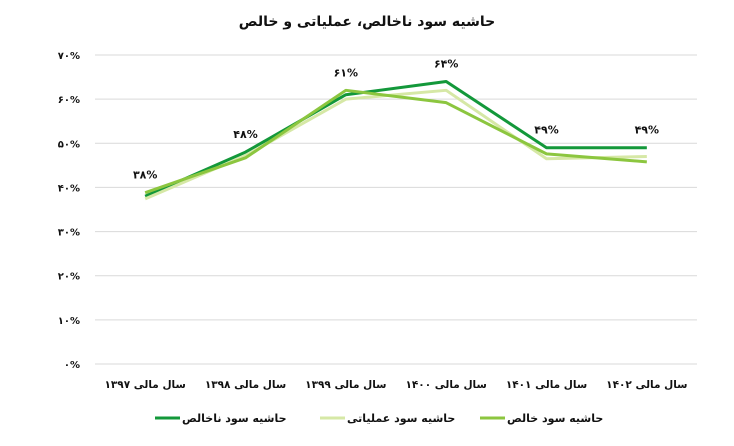  What do you see at coordinates (401, 418) in the screenshot?
I see `legend-label: حاشیه سود عملیاتی` at bounding box center [401, 418].